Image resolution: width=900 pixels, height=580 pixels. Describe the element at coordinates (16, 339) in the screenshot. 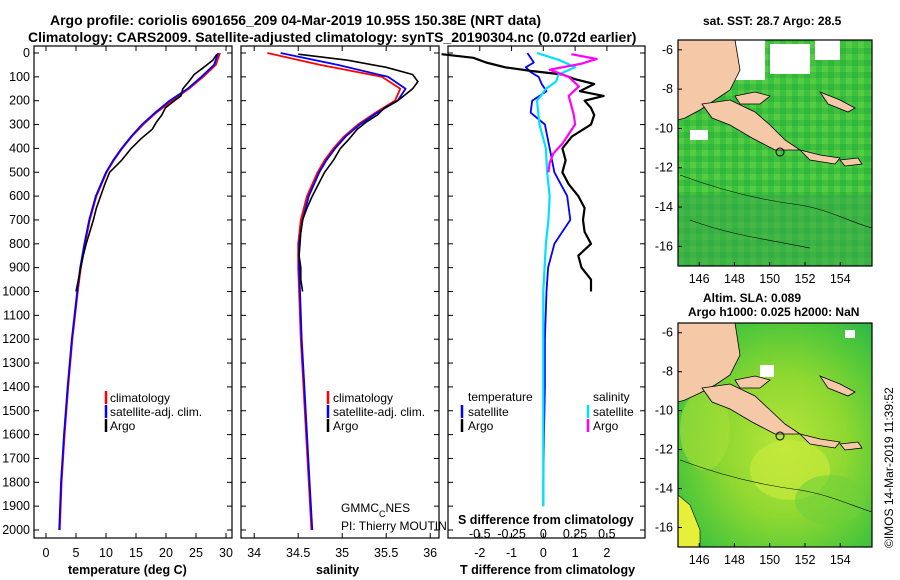

I see `depth-tick-label: 1200` at that location.